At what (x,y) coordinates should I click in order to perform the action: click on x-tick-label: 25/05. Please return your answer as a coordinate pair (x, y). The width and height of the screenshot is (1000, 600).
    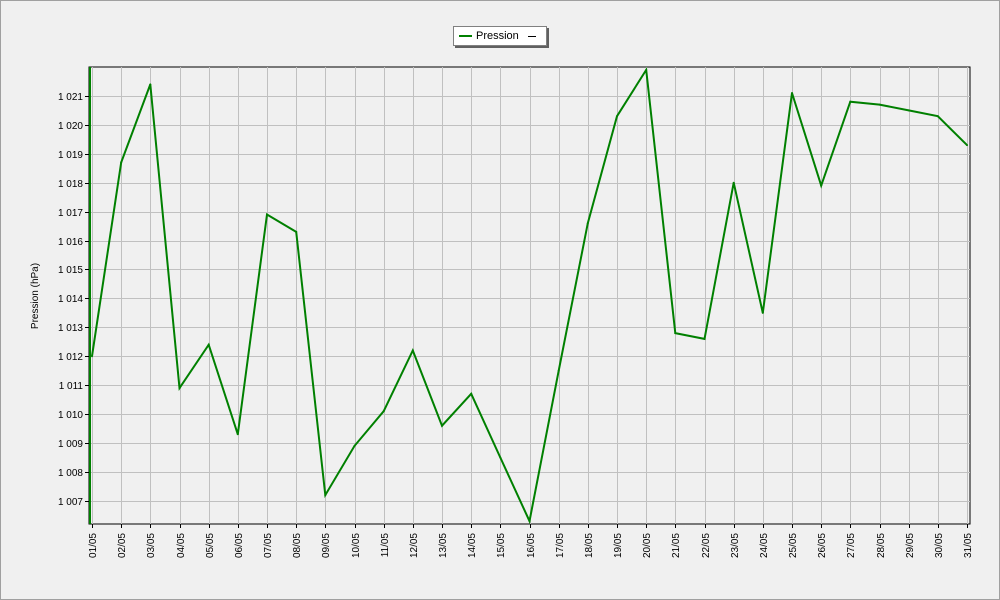
    Looking at the image, I should click on (793, 545).